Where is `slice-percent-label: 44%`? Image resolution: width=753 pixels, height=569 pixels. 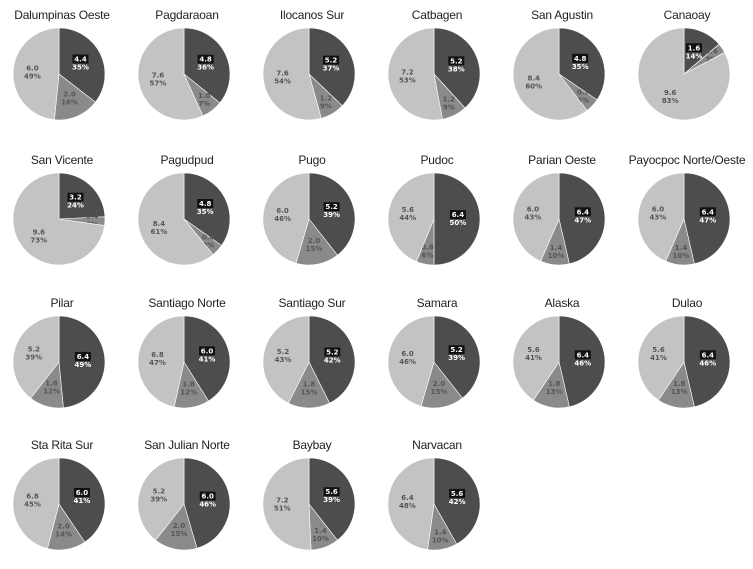
slice-percent-label: 44% is located at coordinates (407, 218).